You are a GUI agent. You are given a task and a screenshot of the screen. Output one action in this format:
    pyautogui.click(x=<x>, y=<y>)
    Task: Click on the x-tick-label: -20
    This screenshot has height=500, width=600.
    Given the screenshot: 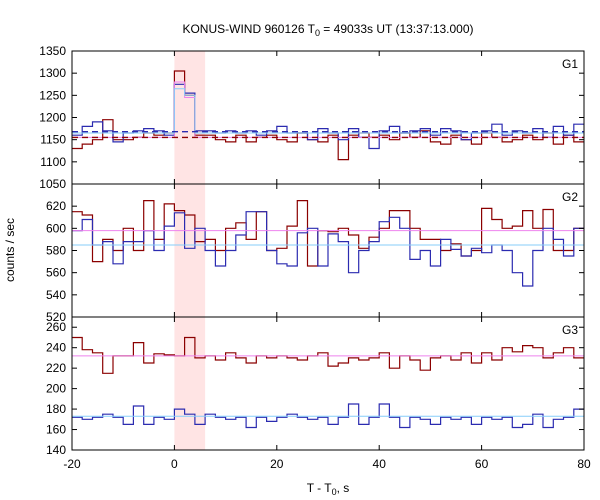 What is the action you would take?
    pyautogui.click(x=72, y=464)
    